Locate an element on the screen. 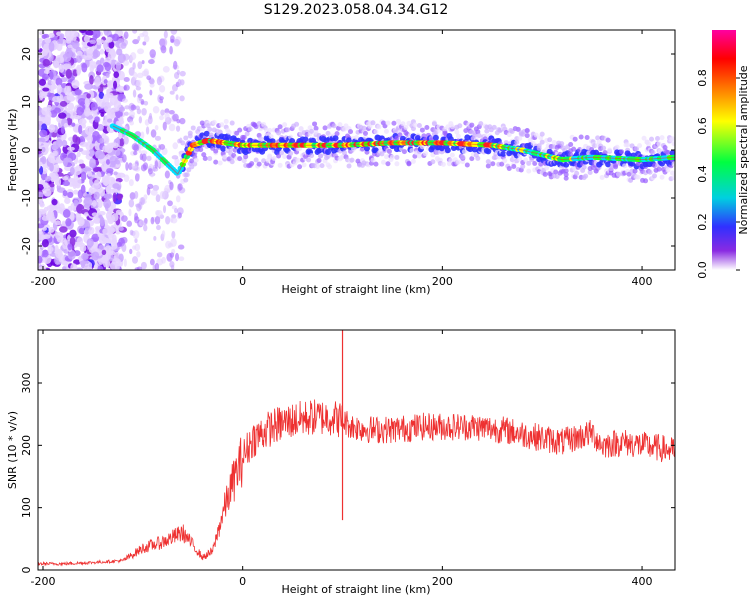  y-tick-bottom-label: 200 is located at coordinates (26, 445).